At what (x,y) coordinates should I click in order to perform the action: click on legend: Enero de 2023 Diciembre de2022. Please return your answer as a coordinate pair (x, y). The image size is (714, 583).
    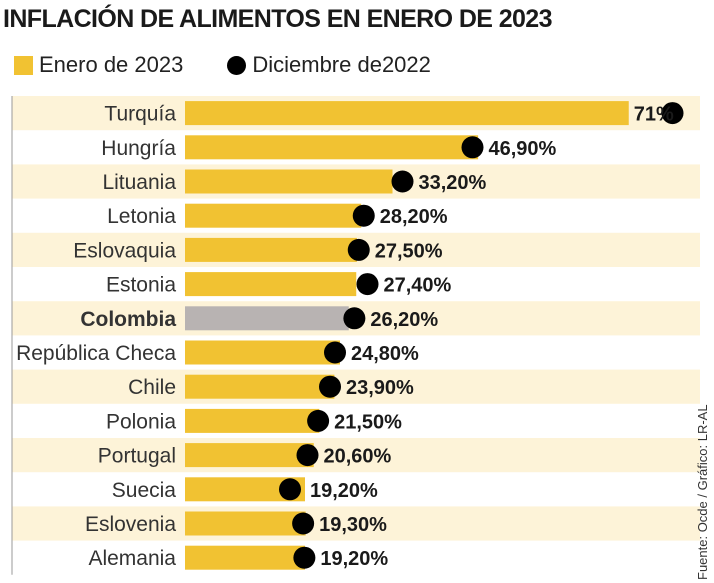
    Looking at the image, I should click on (222, 65).